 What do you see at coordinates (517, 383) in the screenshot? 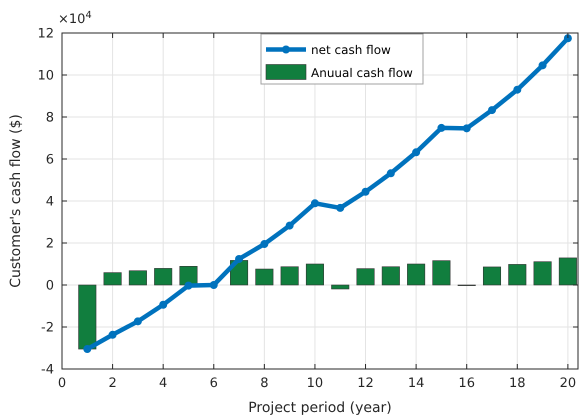
I see `x-tick-label: 18` at bounding box center [517, 383].